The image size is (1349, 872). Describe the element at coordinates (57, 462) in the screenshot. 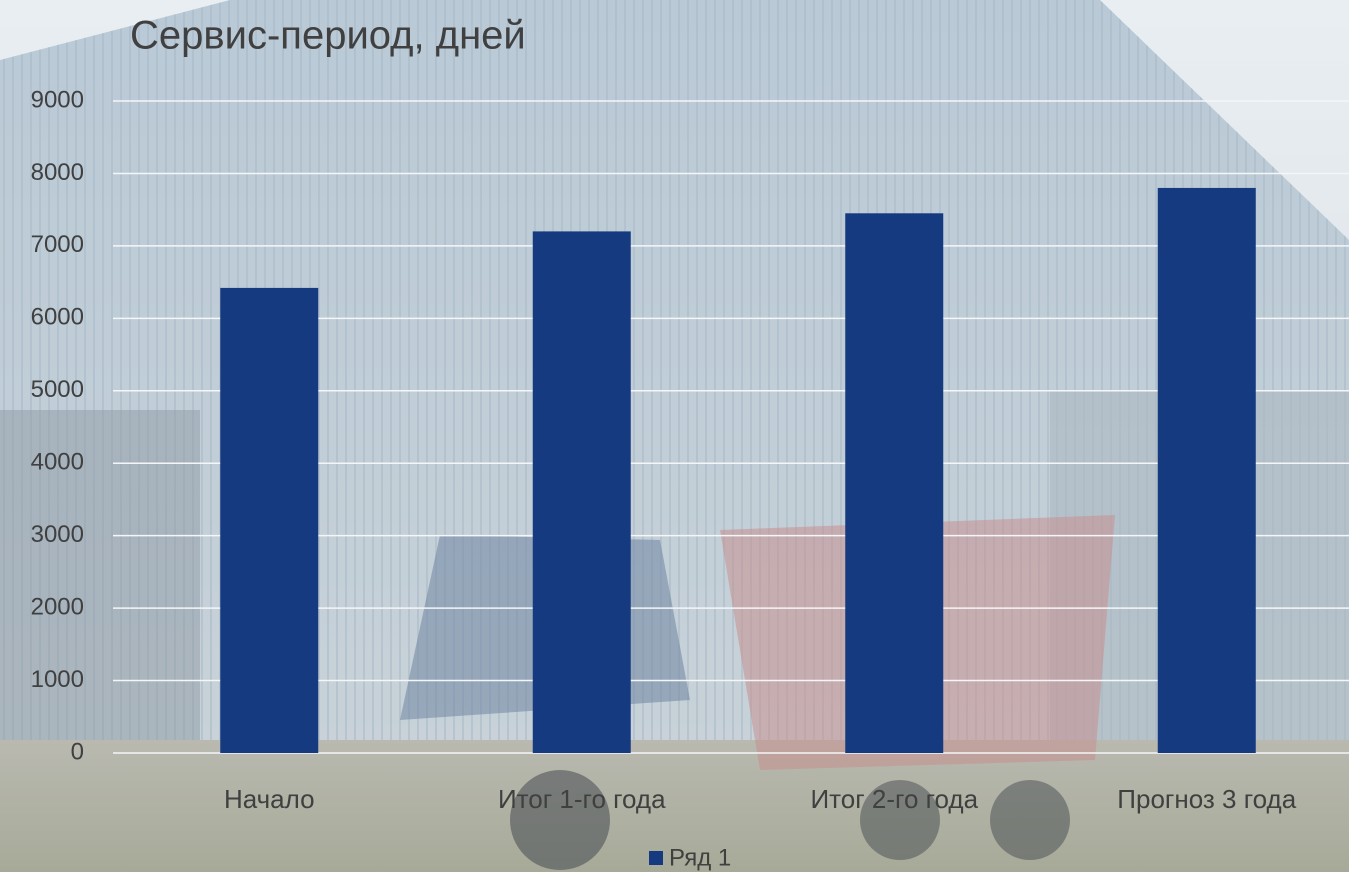

I see `y-tick-label: 4000` at that location.